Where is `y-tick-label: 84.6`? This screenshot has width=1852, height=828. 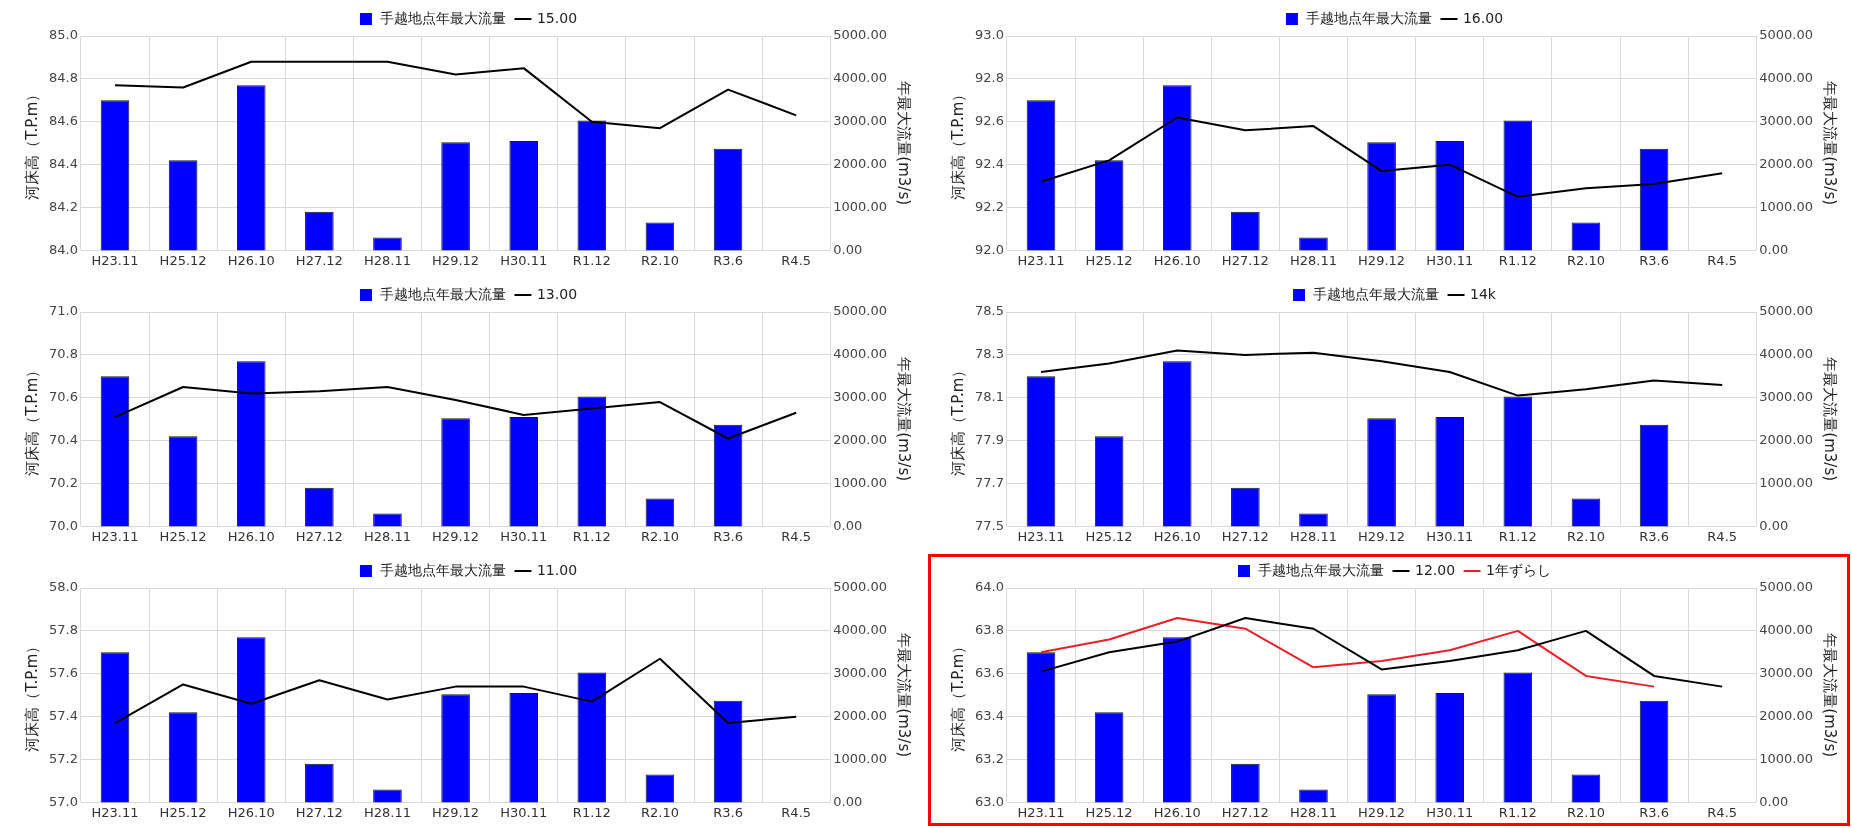 y-tick-label: 84.6 is located at coordinates (63, 121).